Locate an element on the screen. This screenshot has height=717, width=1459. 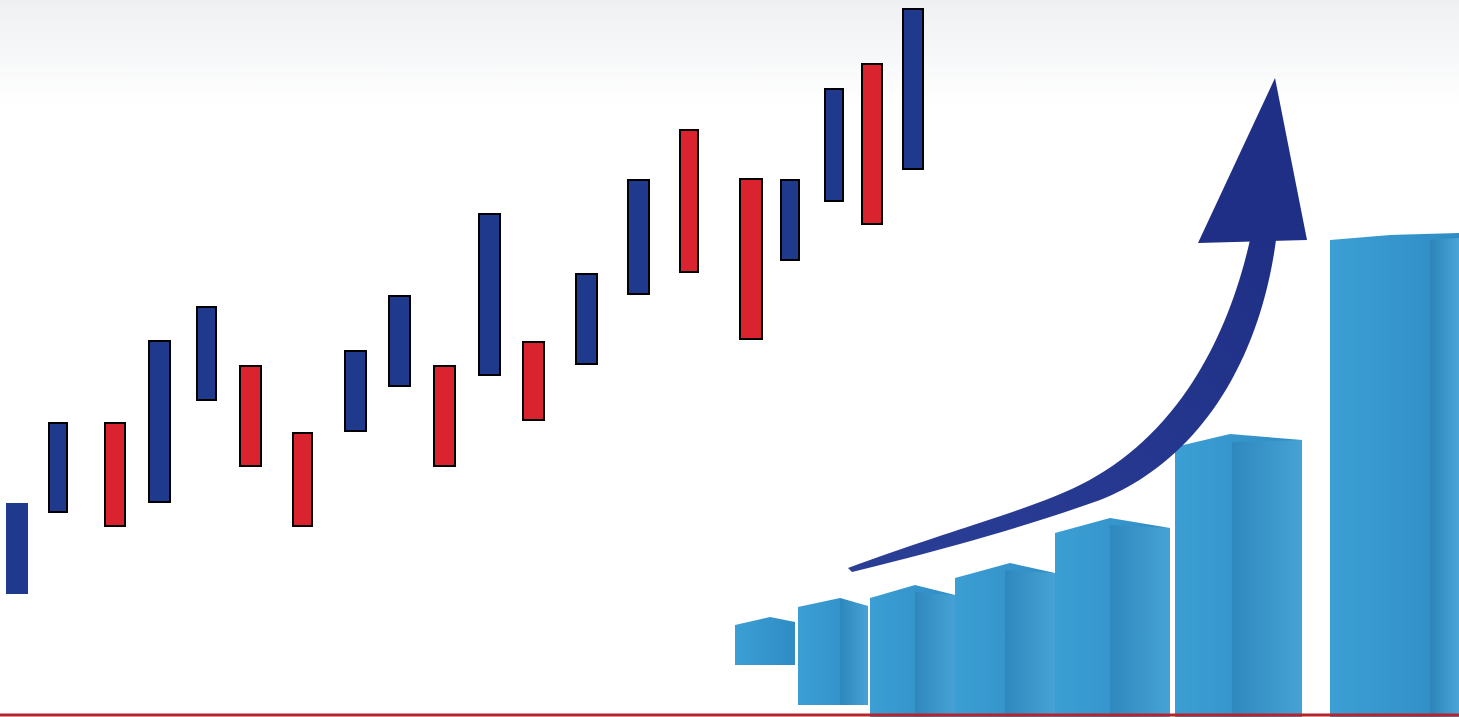
arrow-head is located at coordinates (1252, 160).